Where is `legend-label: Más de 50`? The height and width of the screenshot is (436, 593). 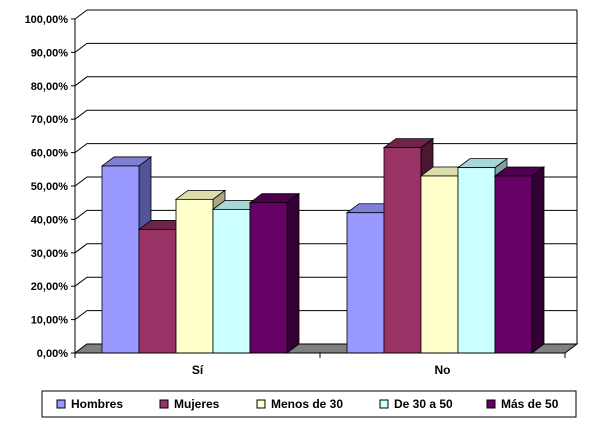
legend-label: Más de 50 is located at coordinates (530, 404).